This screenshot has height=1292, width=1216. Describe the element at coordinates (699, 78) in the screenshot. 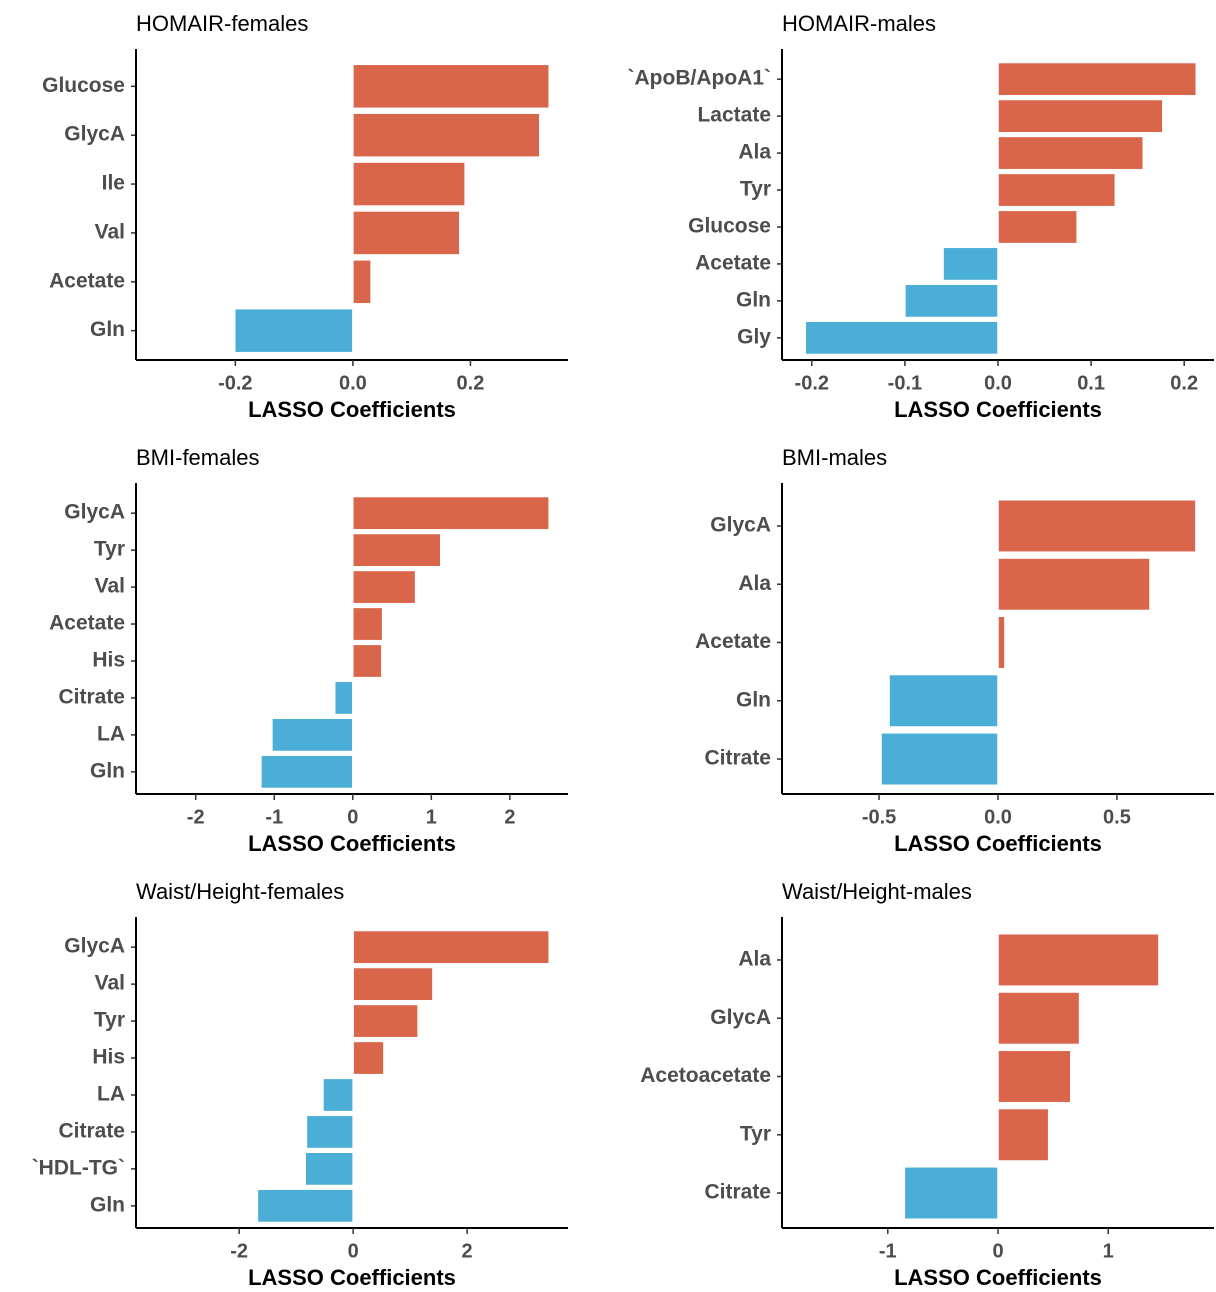

I see `y-tick-label: `ApoB/ApoA1`` at that location.